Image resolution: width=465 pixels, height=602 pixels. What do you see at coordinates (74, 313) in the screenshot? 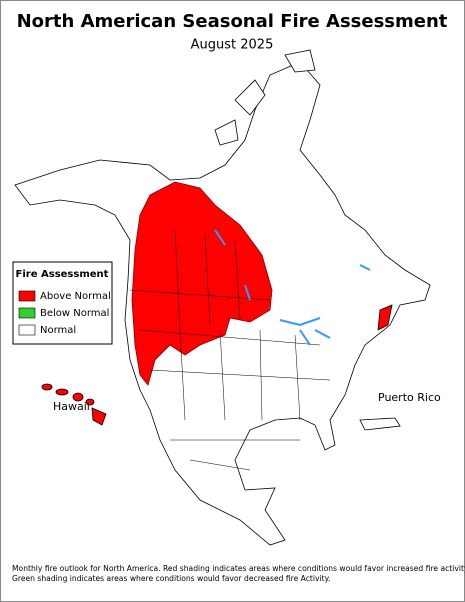
I see `legend-label: Below Normal` at bounding box center [74, 313].